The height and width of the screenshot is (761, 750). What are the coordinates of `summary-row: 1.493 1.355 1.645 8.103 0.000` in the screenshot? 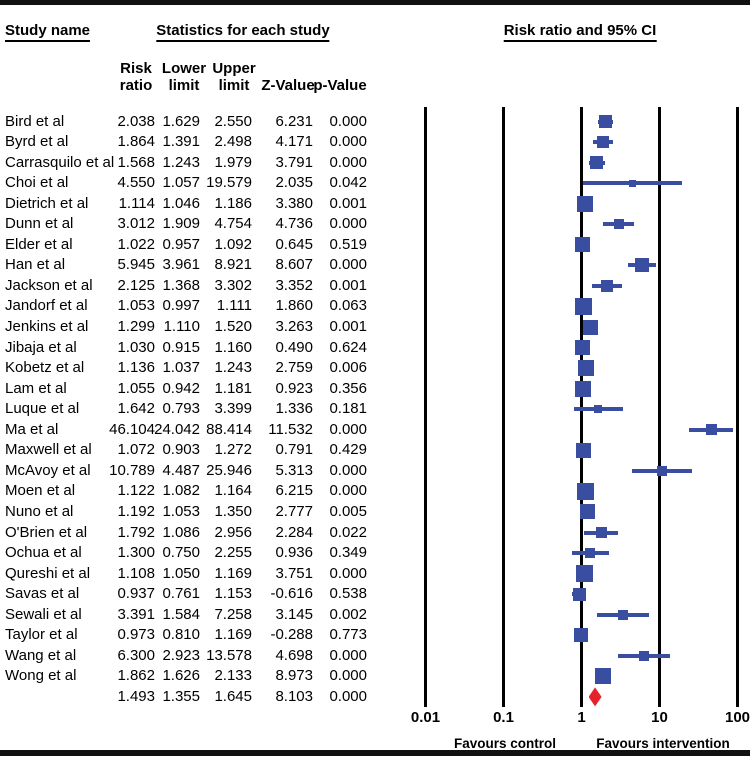 It's located at (192, 697).